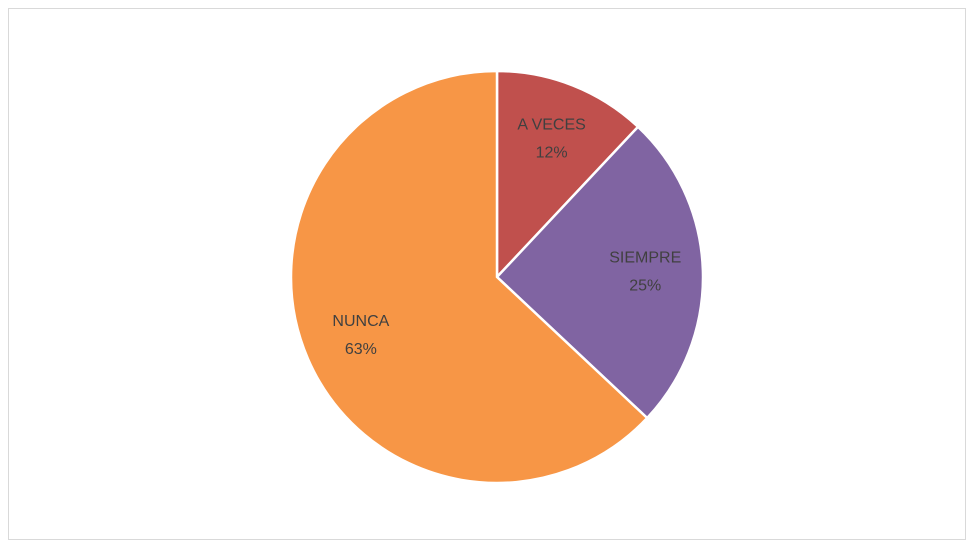 This screenshot has height=542, width=974. What do you see at coordinates (645, 258) in the screenshot?
I see `slice-label: SIEMPRE` at bounding box center [645, 258].